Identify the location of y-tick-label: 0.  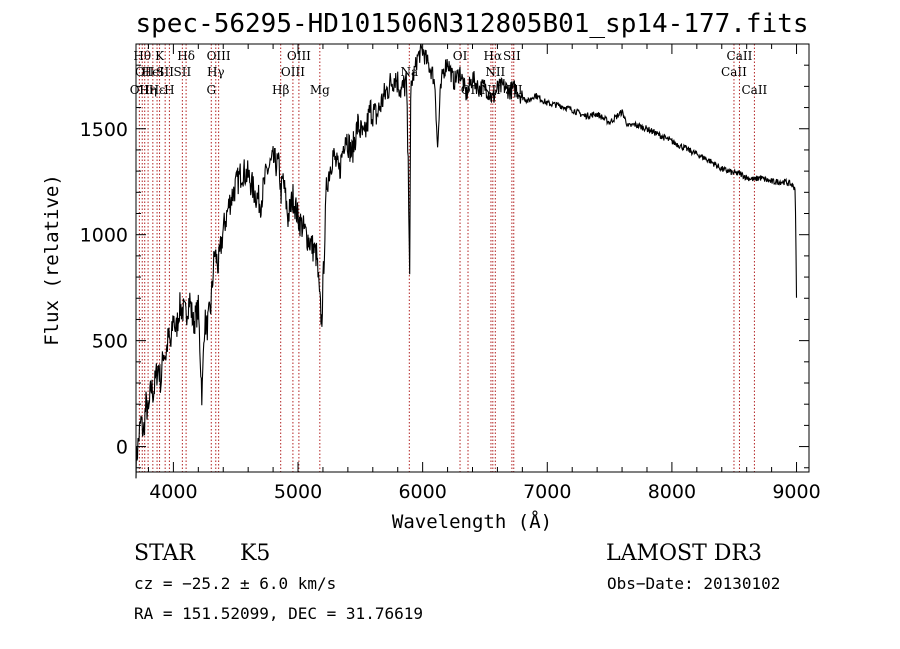
(122, 448).